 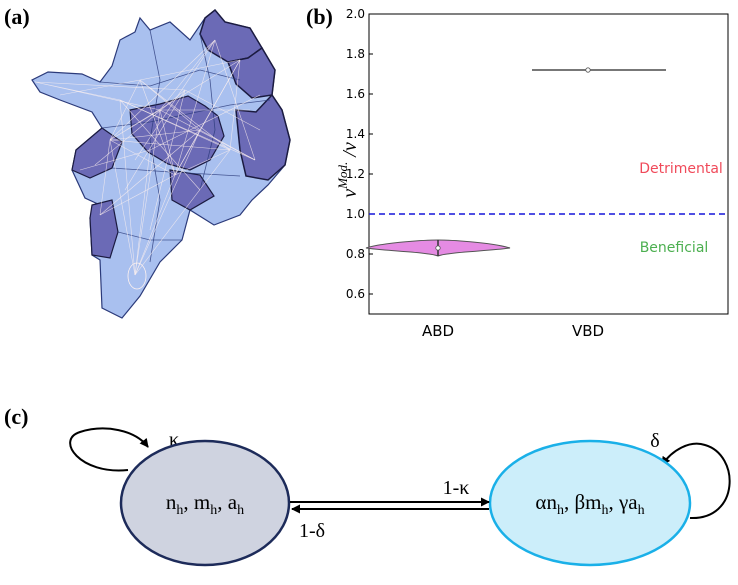 What do you see at coordinates (137, 276) in the screenshot?
I see `southern-hub` at bounding box center [137, 276].